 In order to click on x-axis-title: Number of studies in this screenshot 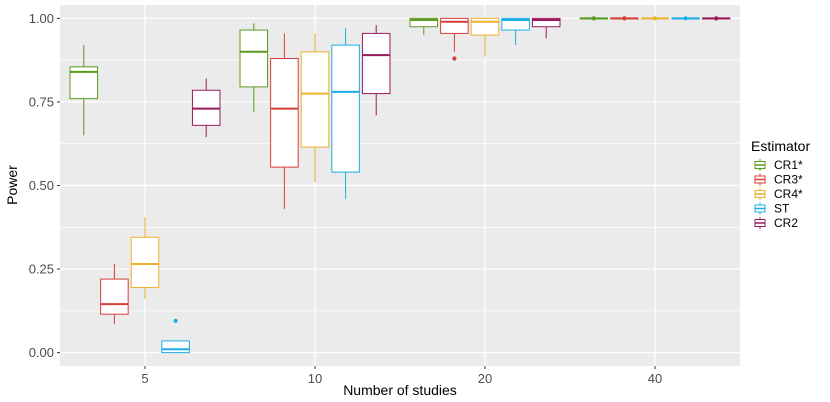, I will do `click(400, 390)`.